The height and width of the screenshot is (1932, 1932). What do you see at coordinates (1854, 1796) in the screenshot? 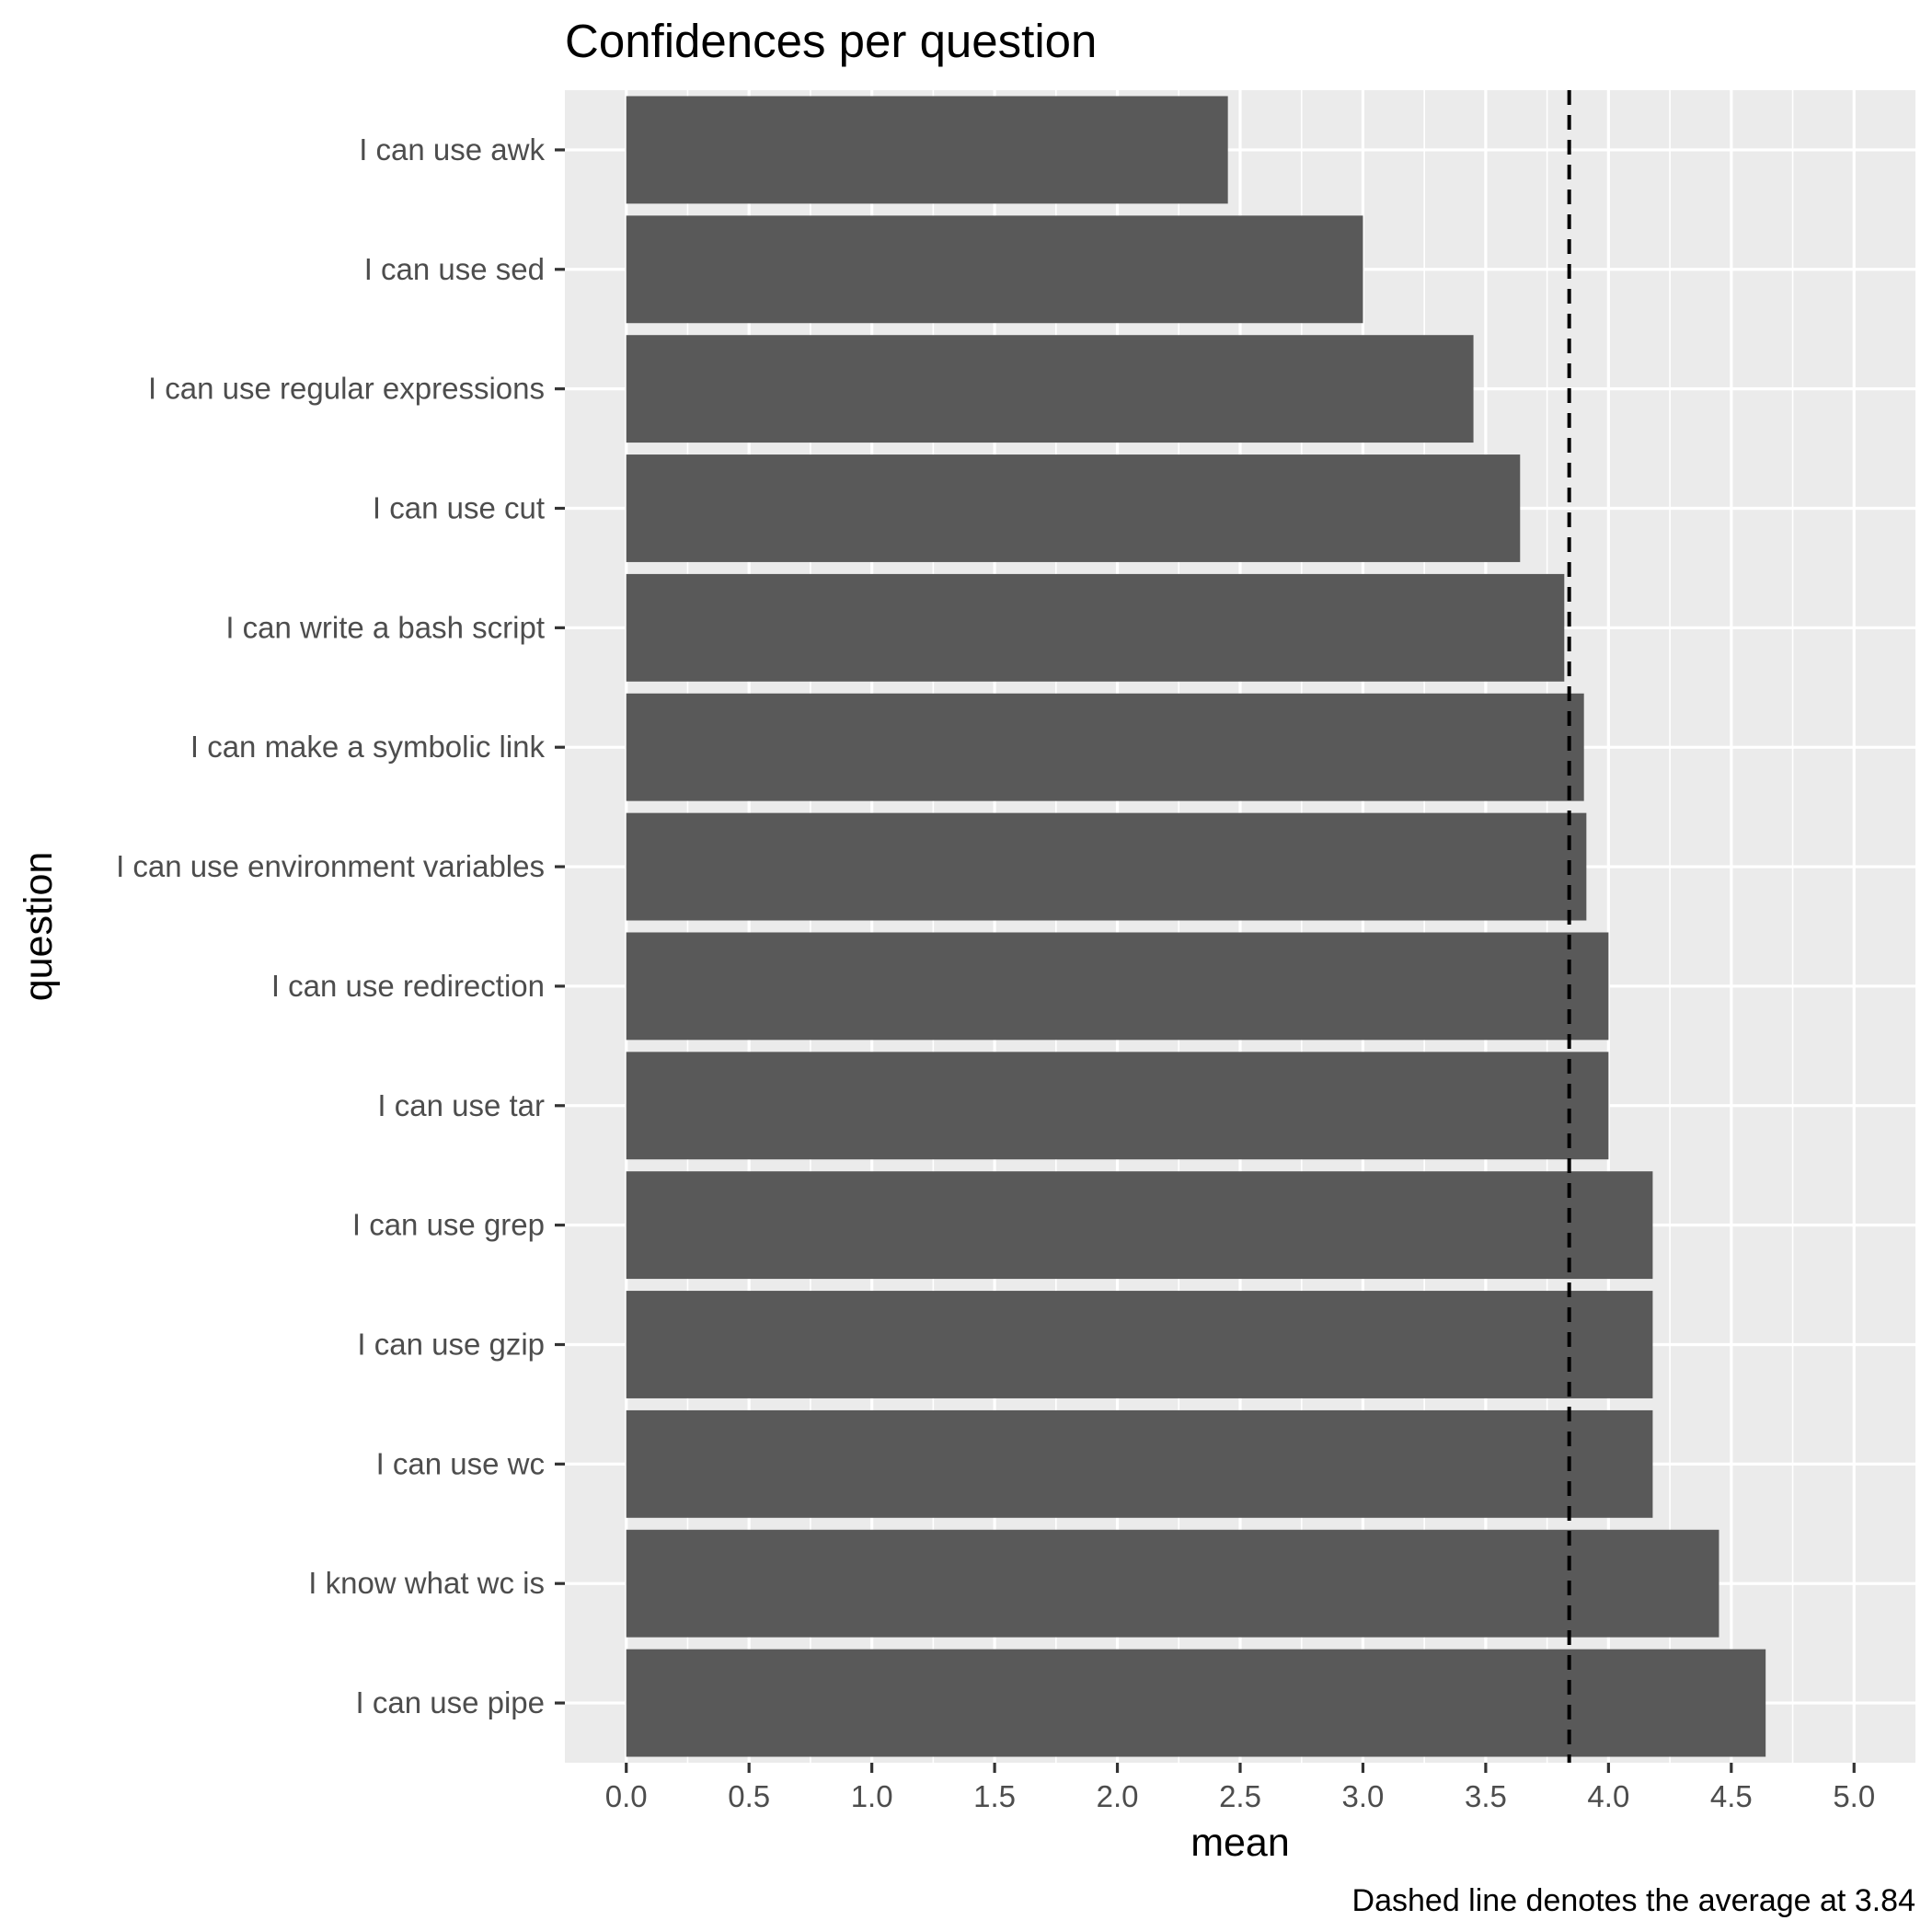
I see `x-tick-label: 5.0` at bounding box center [1854, 1796].